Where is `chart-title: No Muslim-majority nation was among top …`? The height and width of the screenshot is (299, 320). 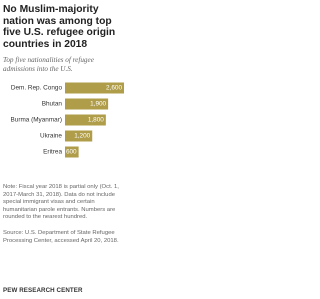 chart-title: No Muslim-majority nation was among top … is located at coordinates (59, 27).